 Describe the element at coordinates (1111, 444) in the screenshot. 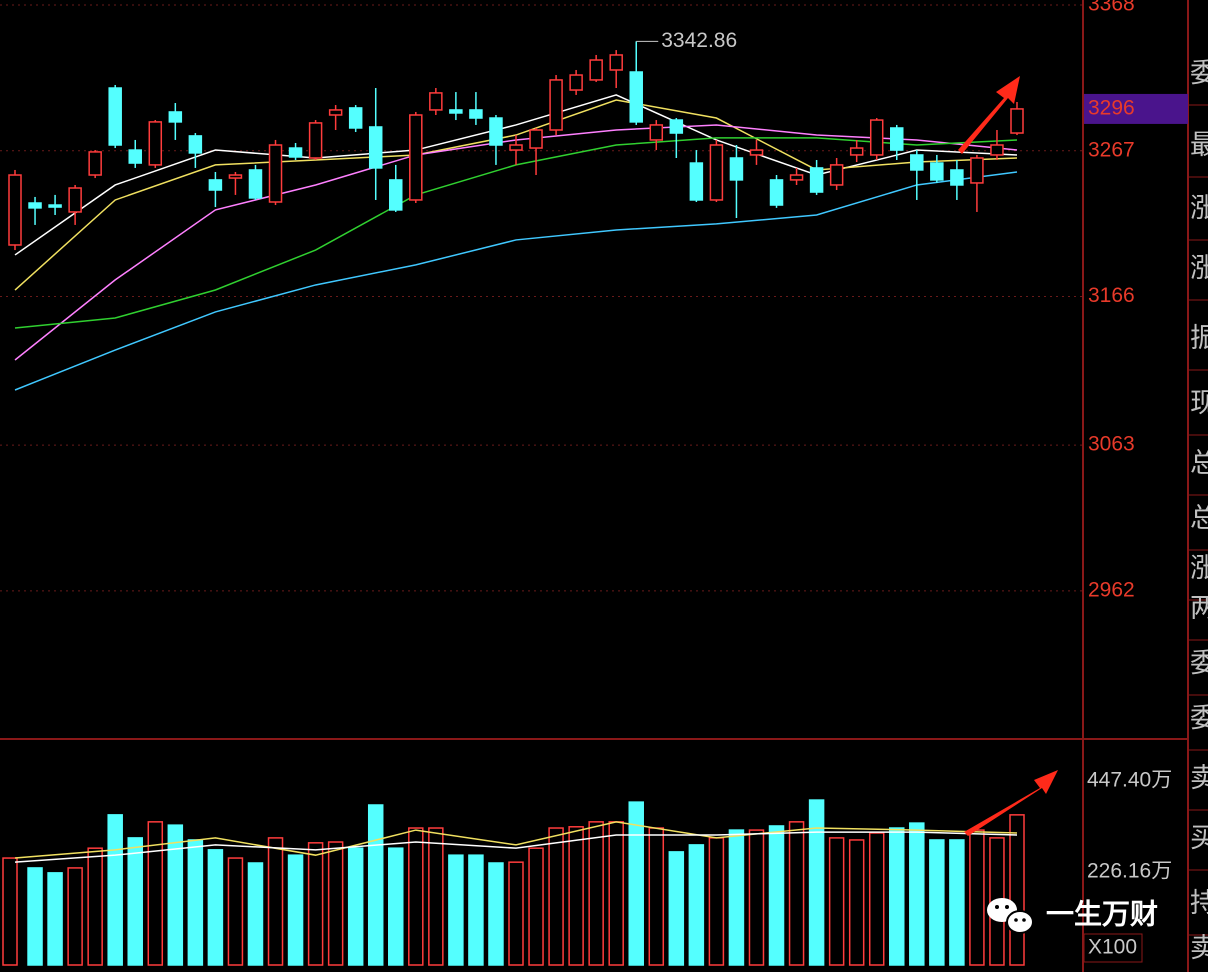

I see `y-tick-label: 3063` at that location.